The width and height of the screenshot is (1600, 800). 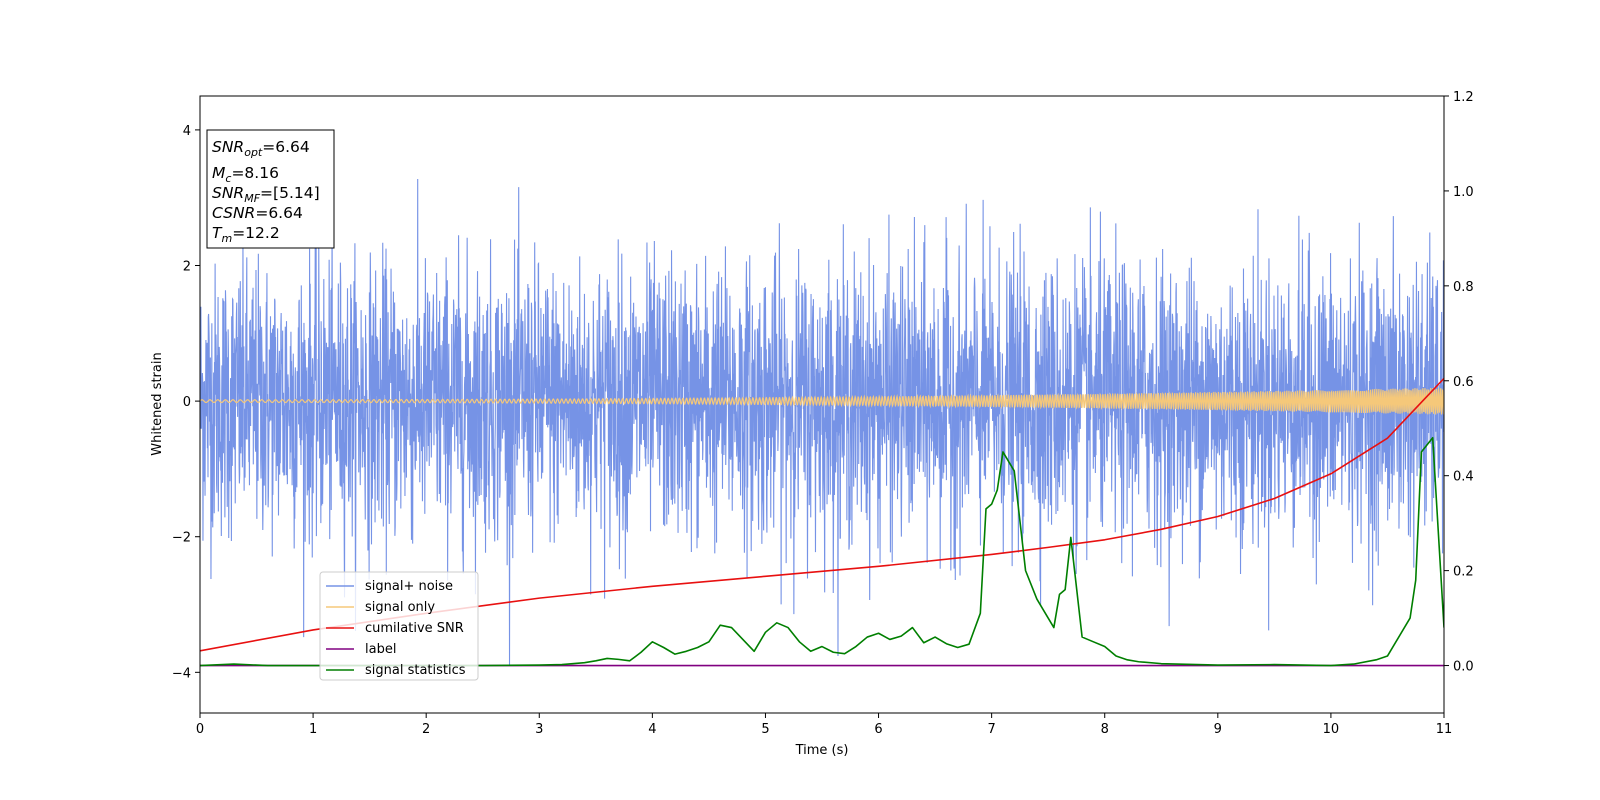 I want to click on y-left-tick-label: 2, so click(x=187, y=267).